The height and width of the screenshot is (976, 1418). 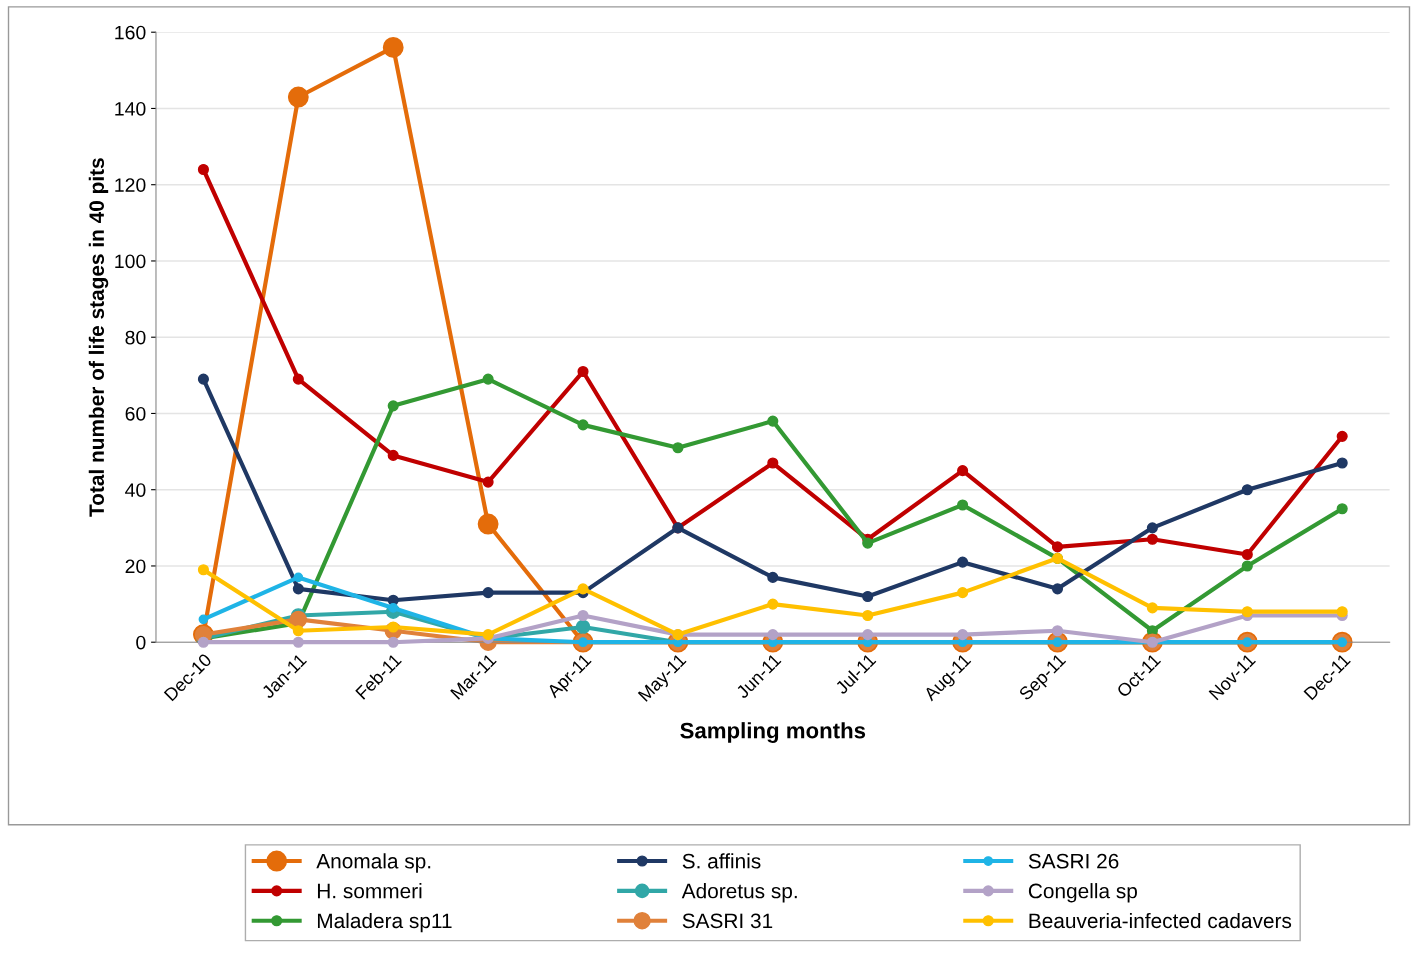 What do you see at coordinates (130, 108) in the screenshot?
I see `y-tick-label: 140` at bounding box center [130, 108].